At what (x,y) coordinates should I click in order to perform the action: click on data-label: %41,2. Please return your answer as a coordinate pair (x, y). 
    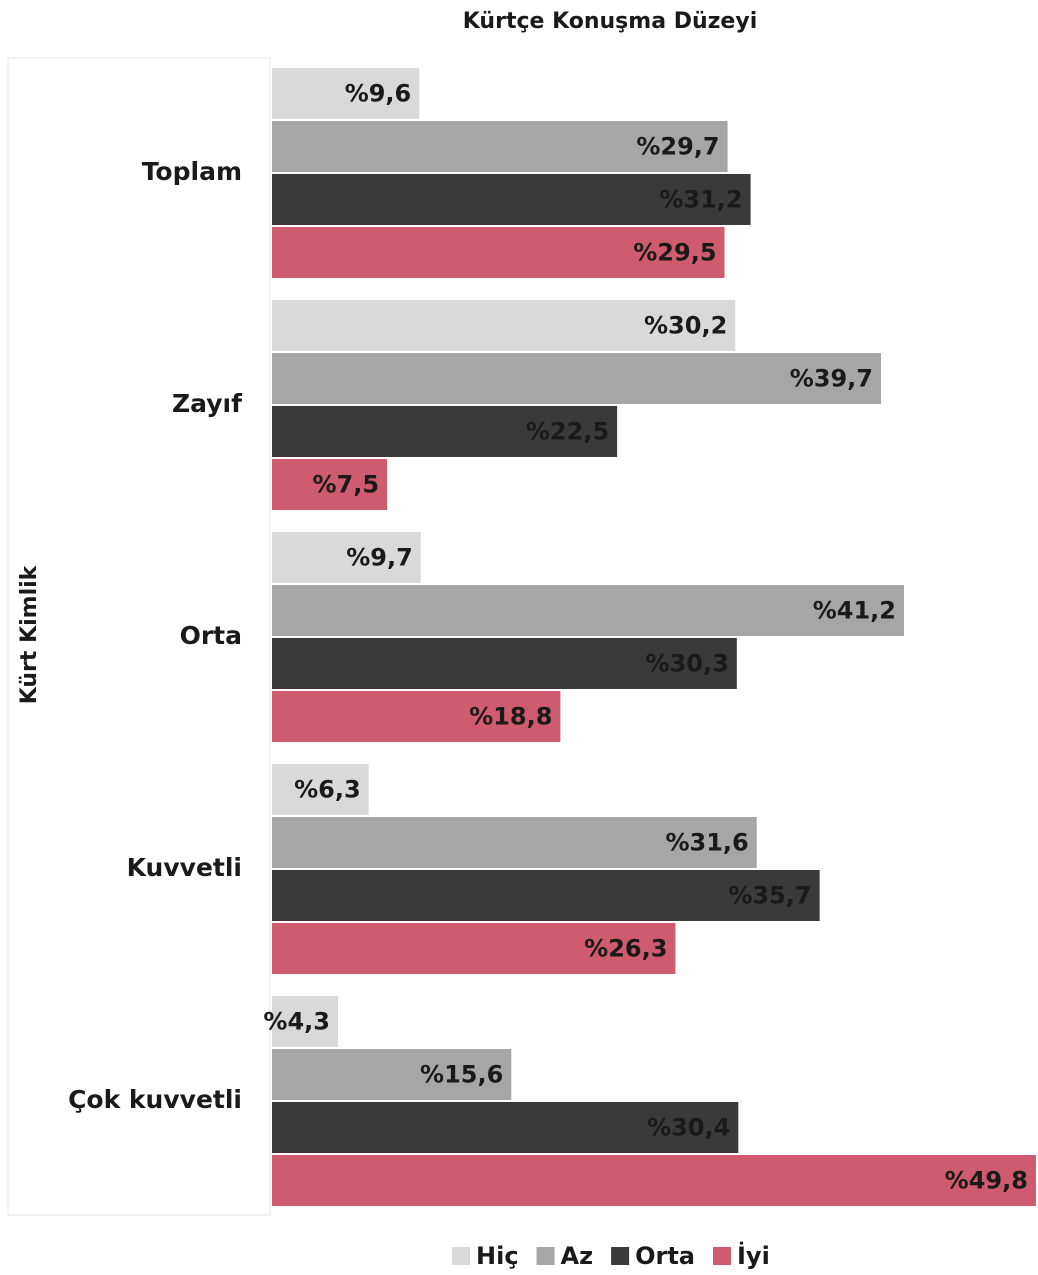
    Looking at the image, I should click on (854, 611).